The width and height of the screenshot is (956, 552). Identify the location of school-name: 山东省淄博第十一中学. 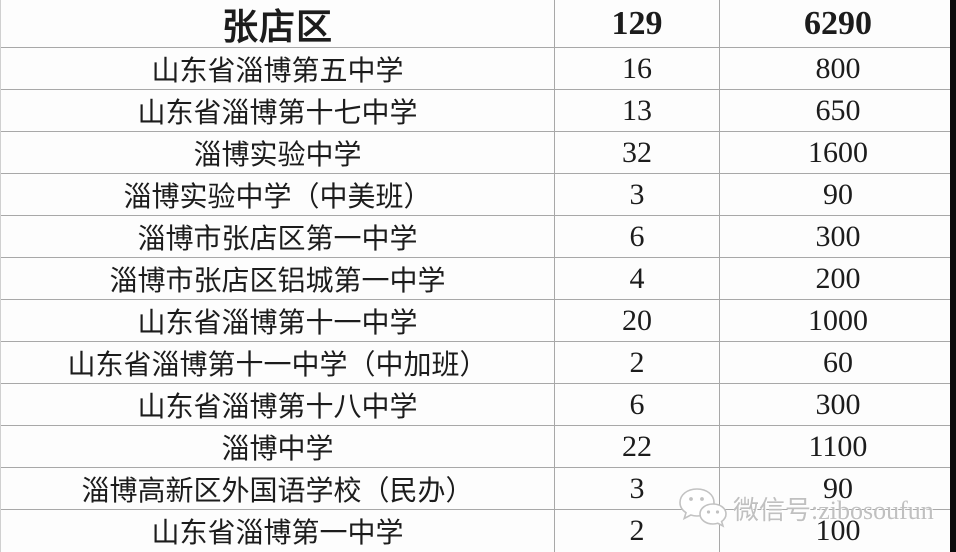
(277, 323).